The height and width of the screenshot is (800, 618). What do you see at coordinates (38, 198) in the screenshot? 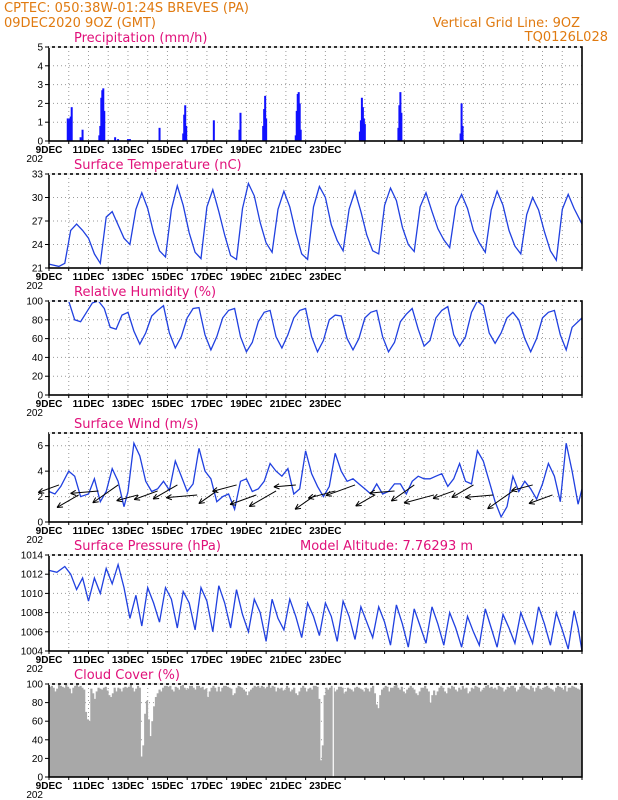
I see `y-tick-label: 30` at bounding box center [38, 198].